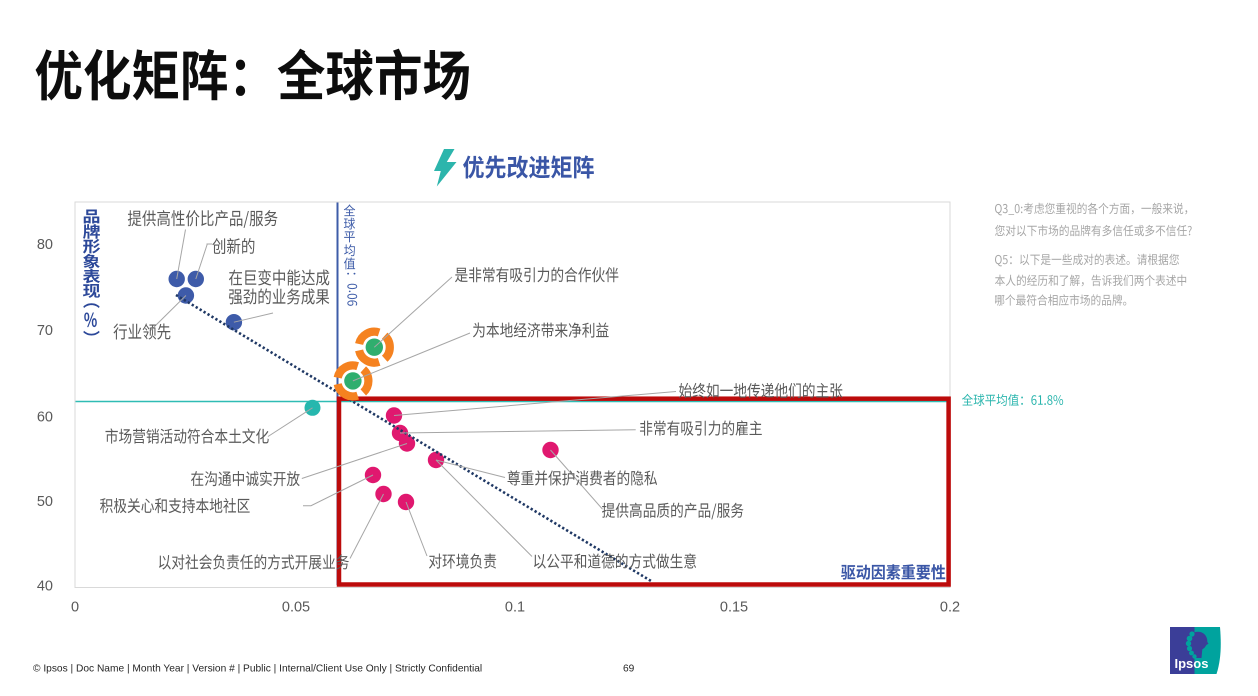 This screenshot has height=696, width=1258. I want to click on svg-text: 80, so click(45, 245).